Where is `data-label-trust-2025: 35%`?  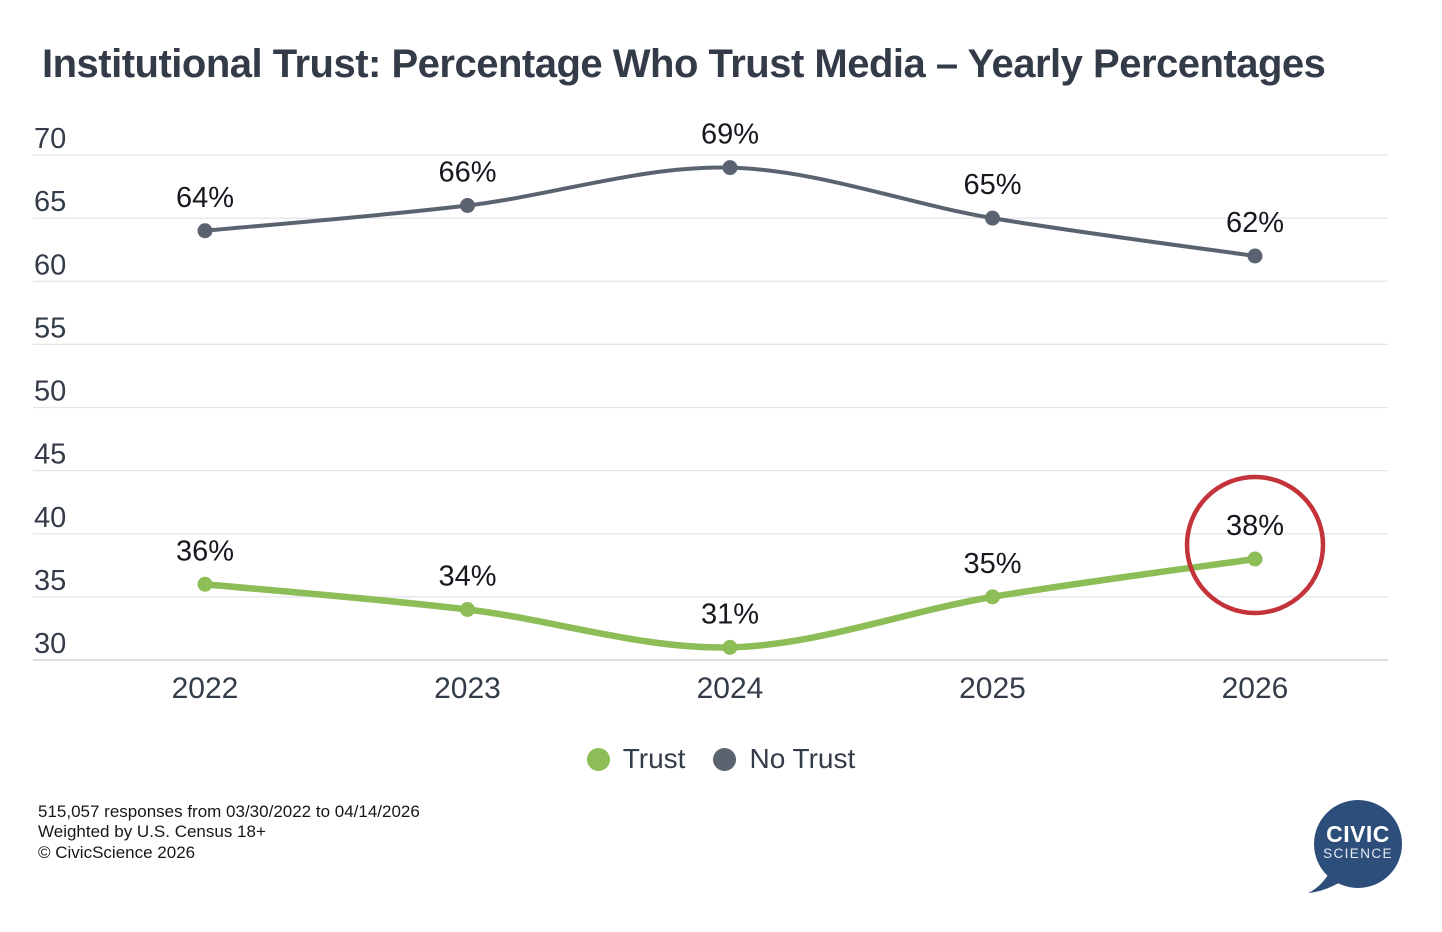
data-label-trust-2025: 35% is located at coordinates (992, 564).